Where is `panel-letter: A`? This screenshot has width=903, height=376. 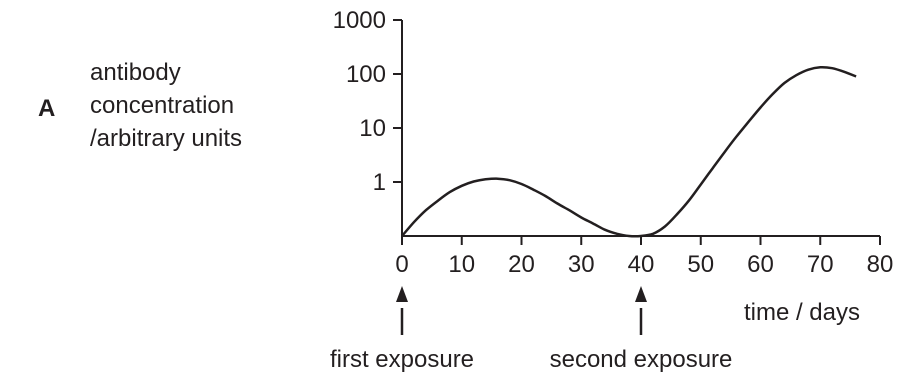 panel-letter: A is located at coordinates (47, 108).